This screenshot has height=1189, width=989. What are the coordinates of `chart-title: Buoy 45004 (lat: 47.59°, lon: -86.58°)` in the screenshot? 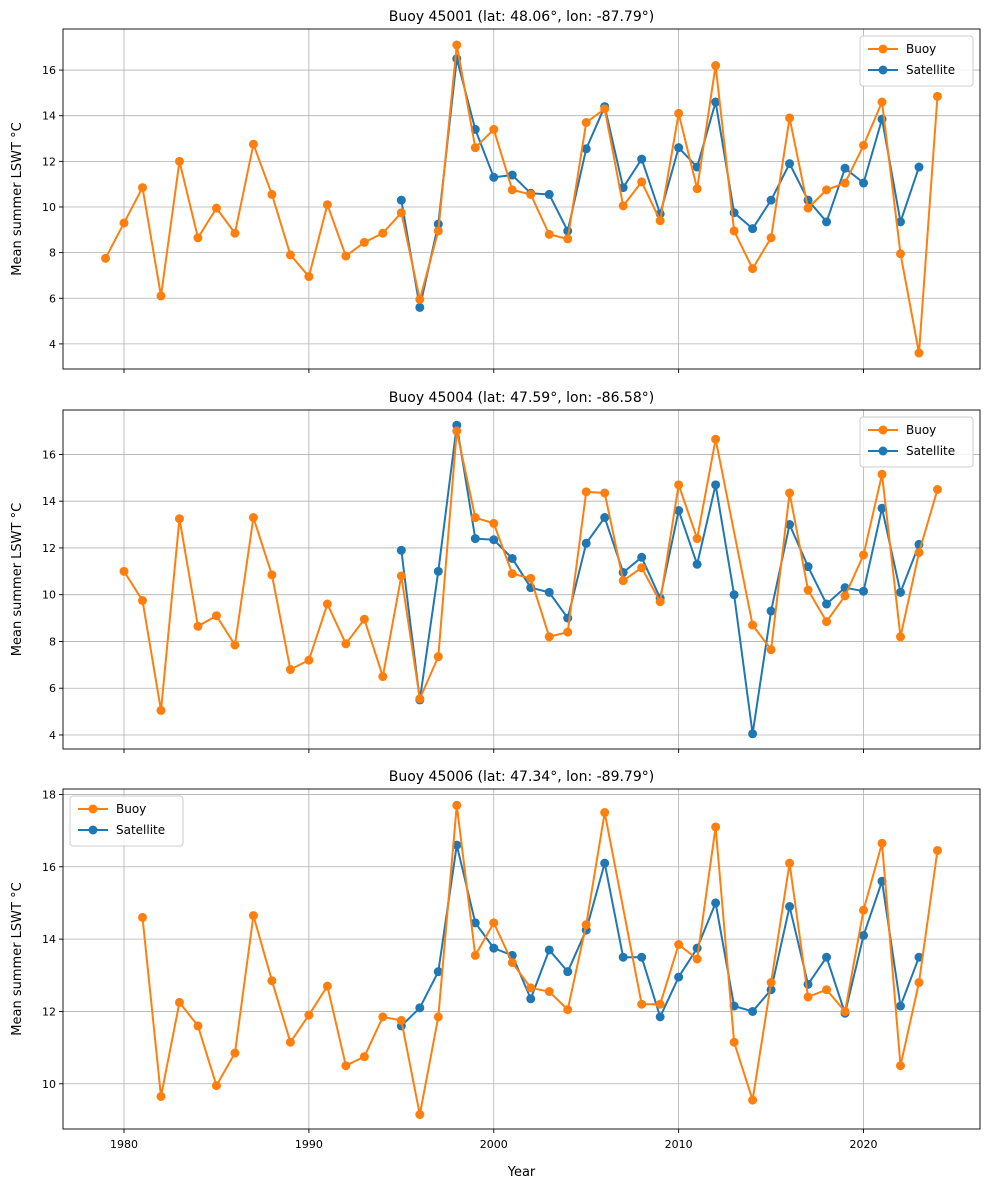 It's located at (521, 398).